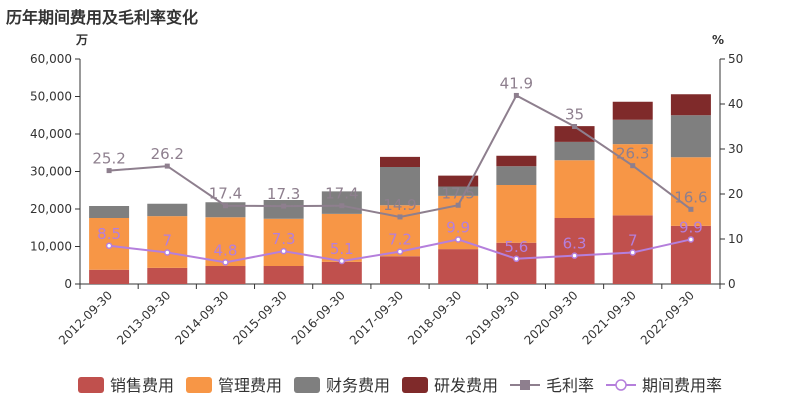  Describe the element at coordinates (457, 193) in the screenshot. I see `data-label: 17.5` at that location.